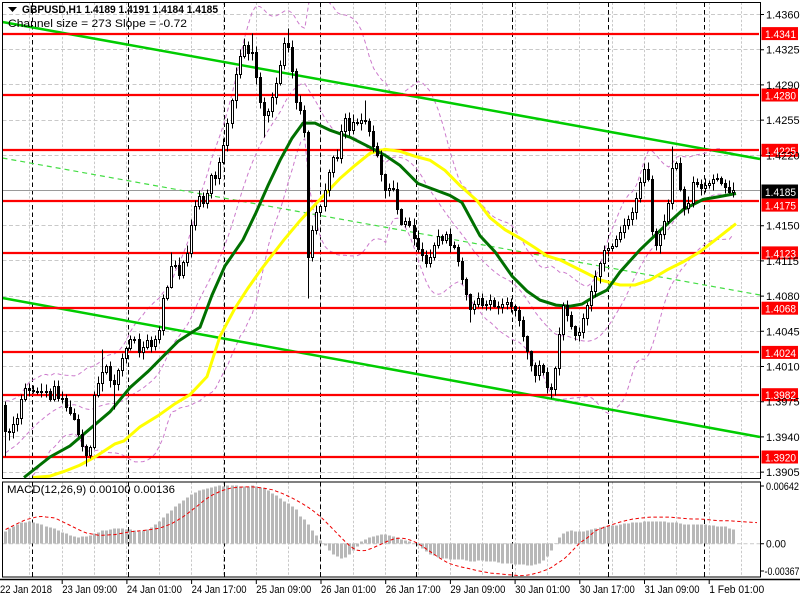  Describe the element at coordinates (783, 297) in the screenshot. I see `svg-text: 1.4080` at that location.